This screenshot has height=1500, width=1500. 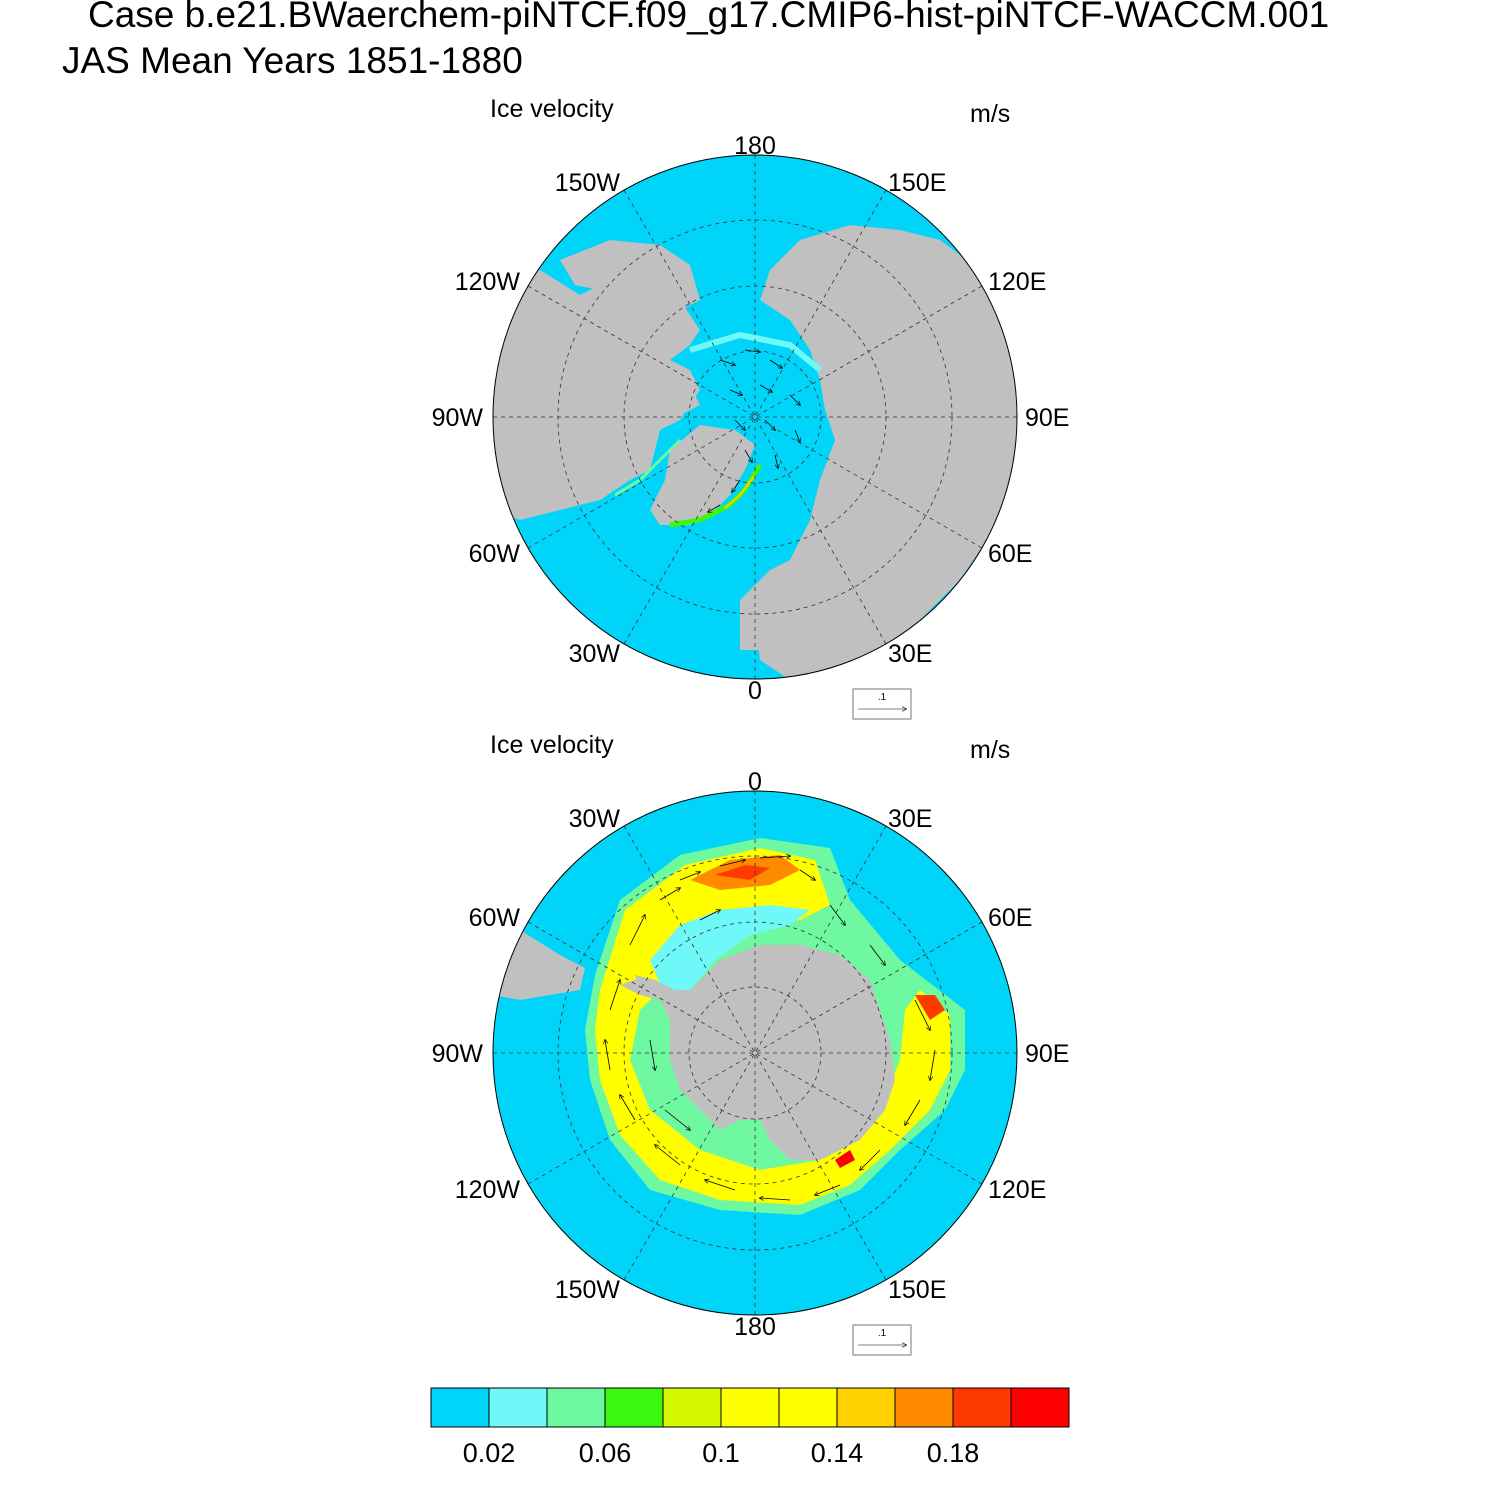 I want to click on north-reference-vector: .1, so click(x=882, y=704).